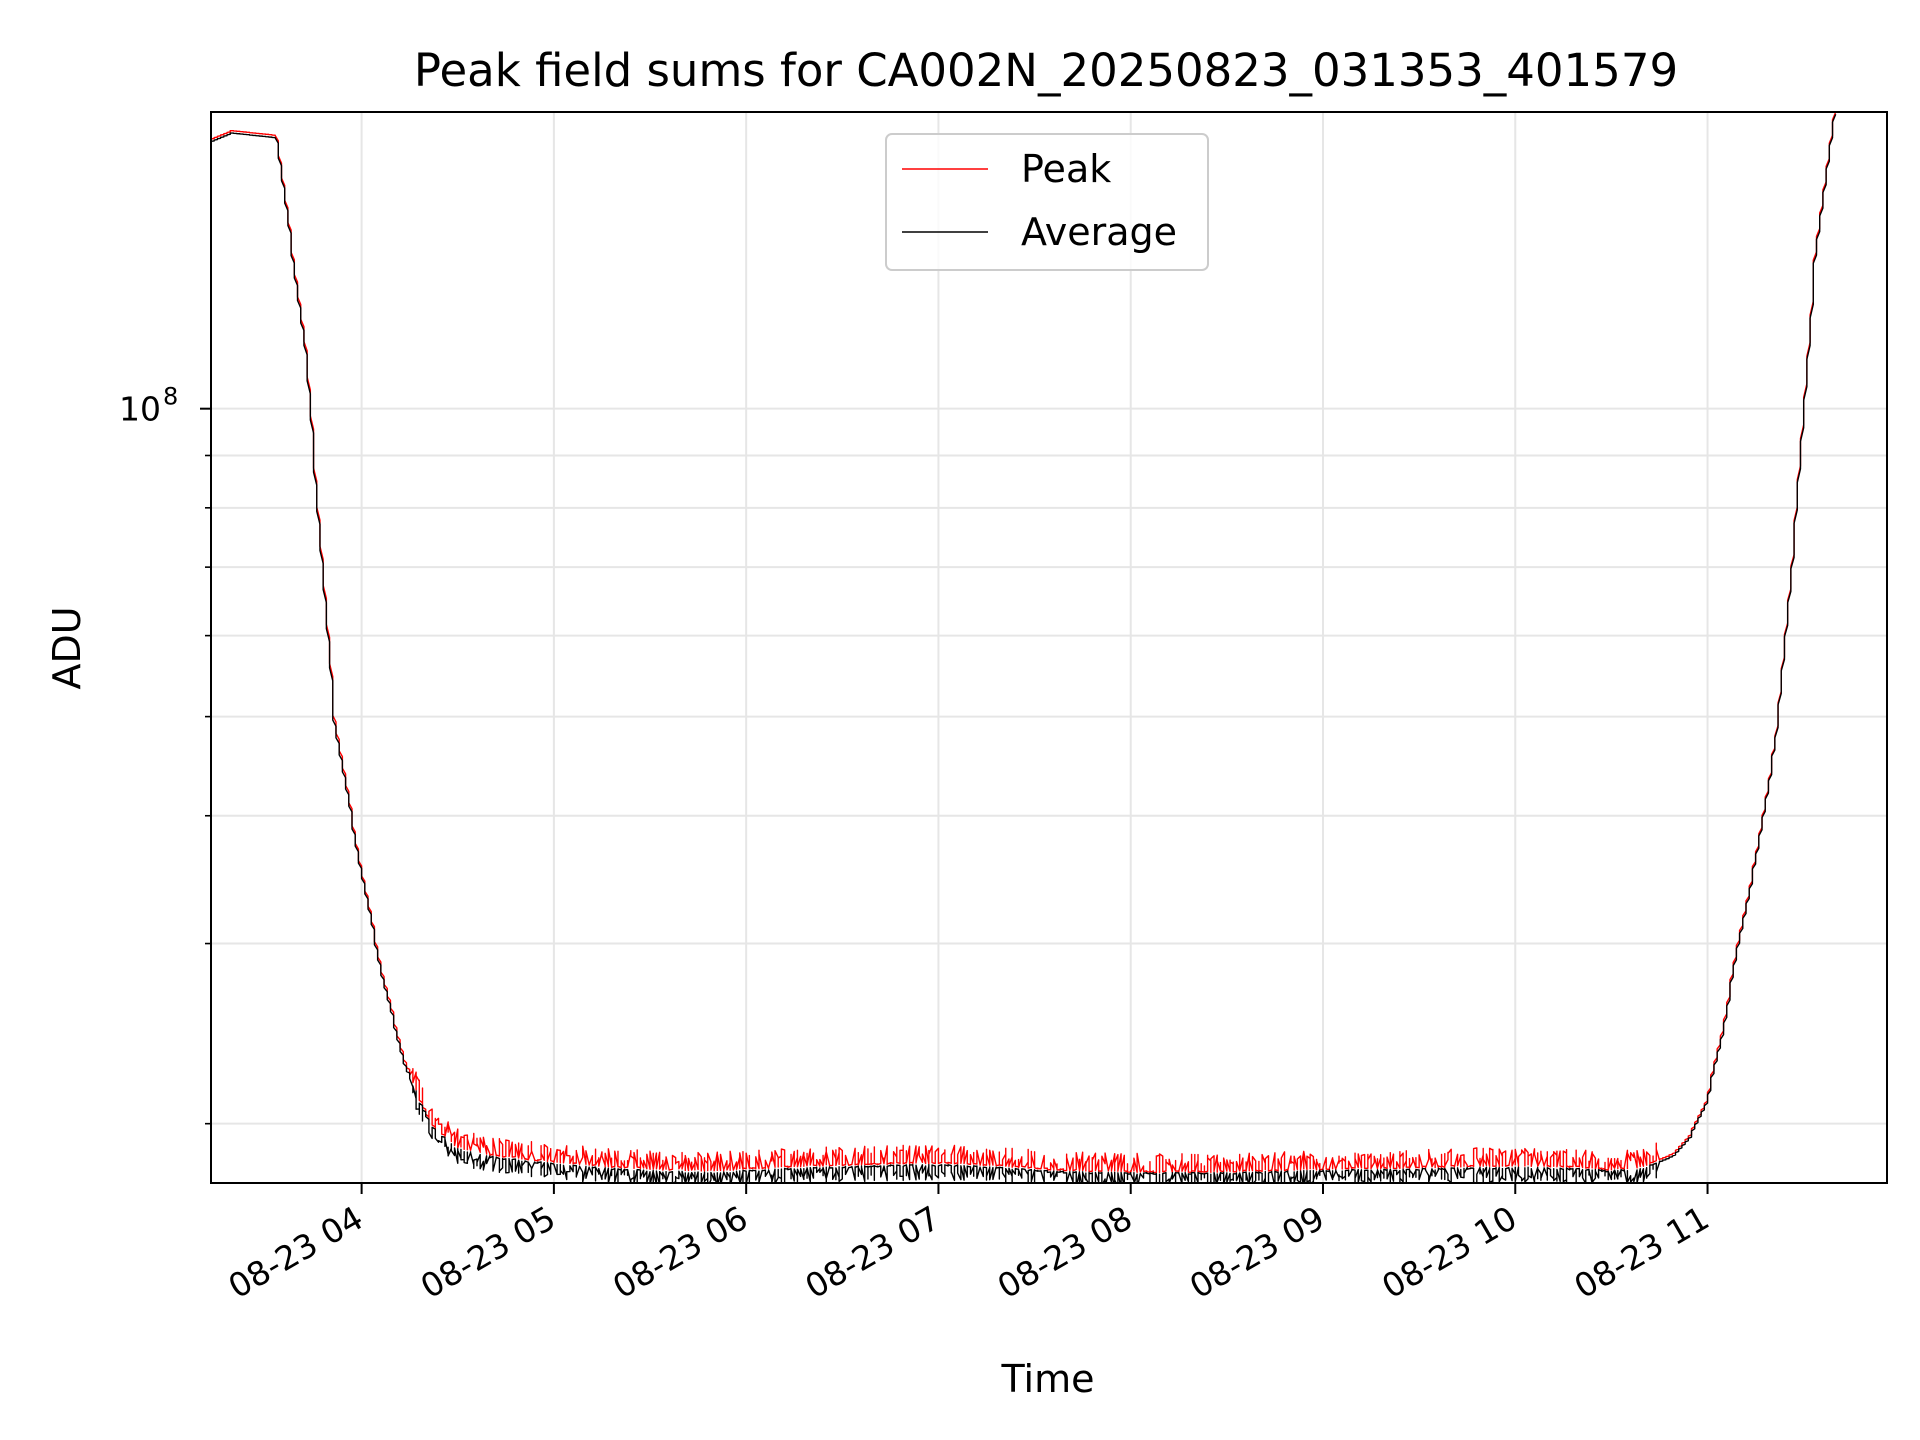 The image size is (1920, 1440). Describe the element at coordinates (165, 754) in the screenshot. I see `y-axis: 10 8` at that location.